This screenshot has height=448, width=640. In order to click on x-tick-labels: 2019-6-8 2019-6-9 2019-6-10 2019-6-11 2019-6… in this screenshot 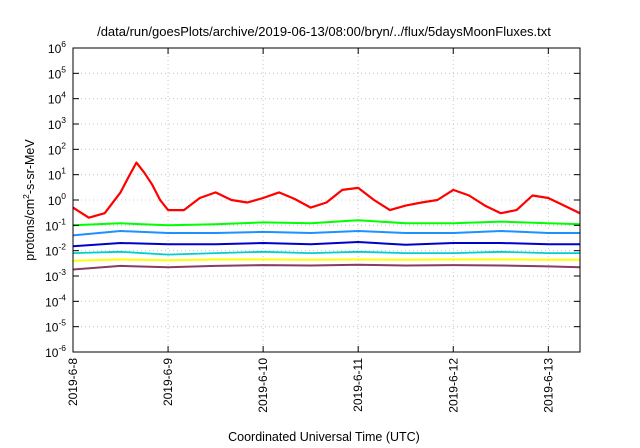, I will do `click(310, 385)`.